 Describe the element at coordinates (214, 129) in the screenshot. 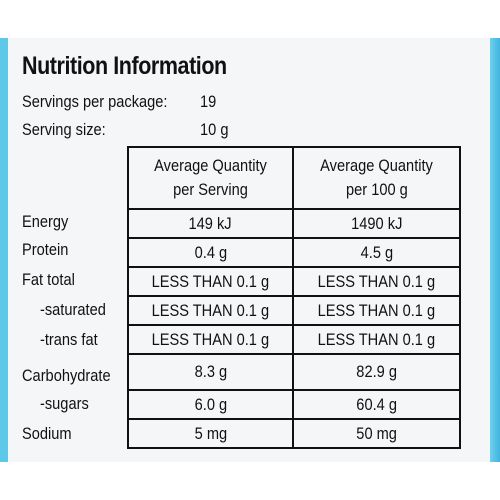

I see `serving-size-value: 10 g` at that location.